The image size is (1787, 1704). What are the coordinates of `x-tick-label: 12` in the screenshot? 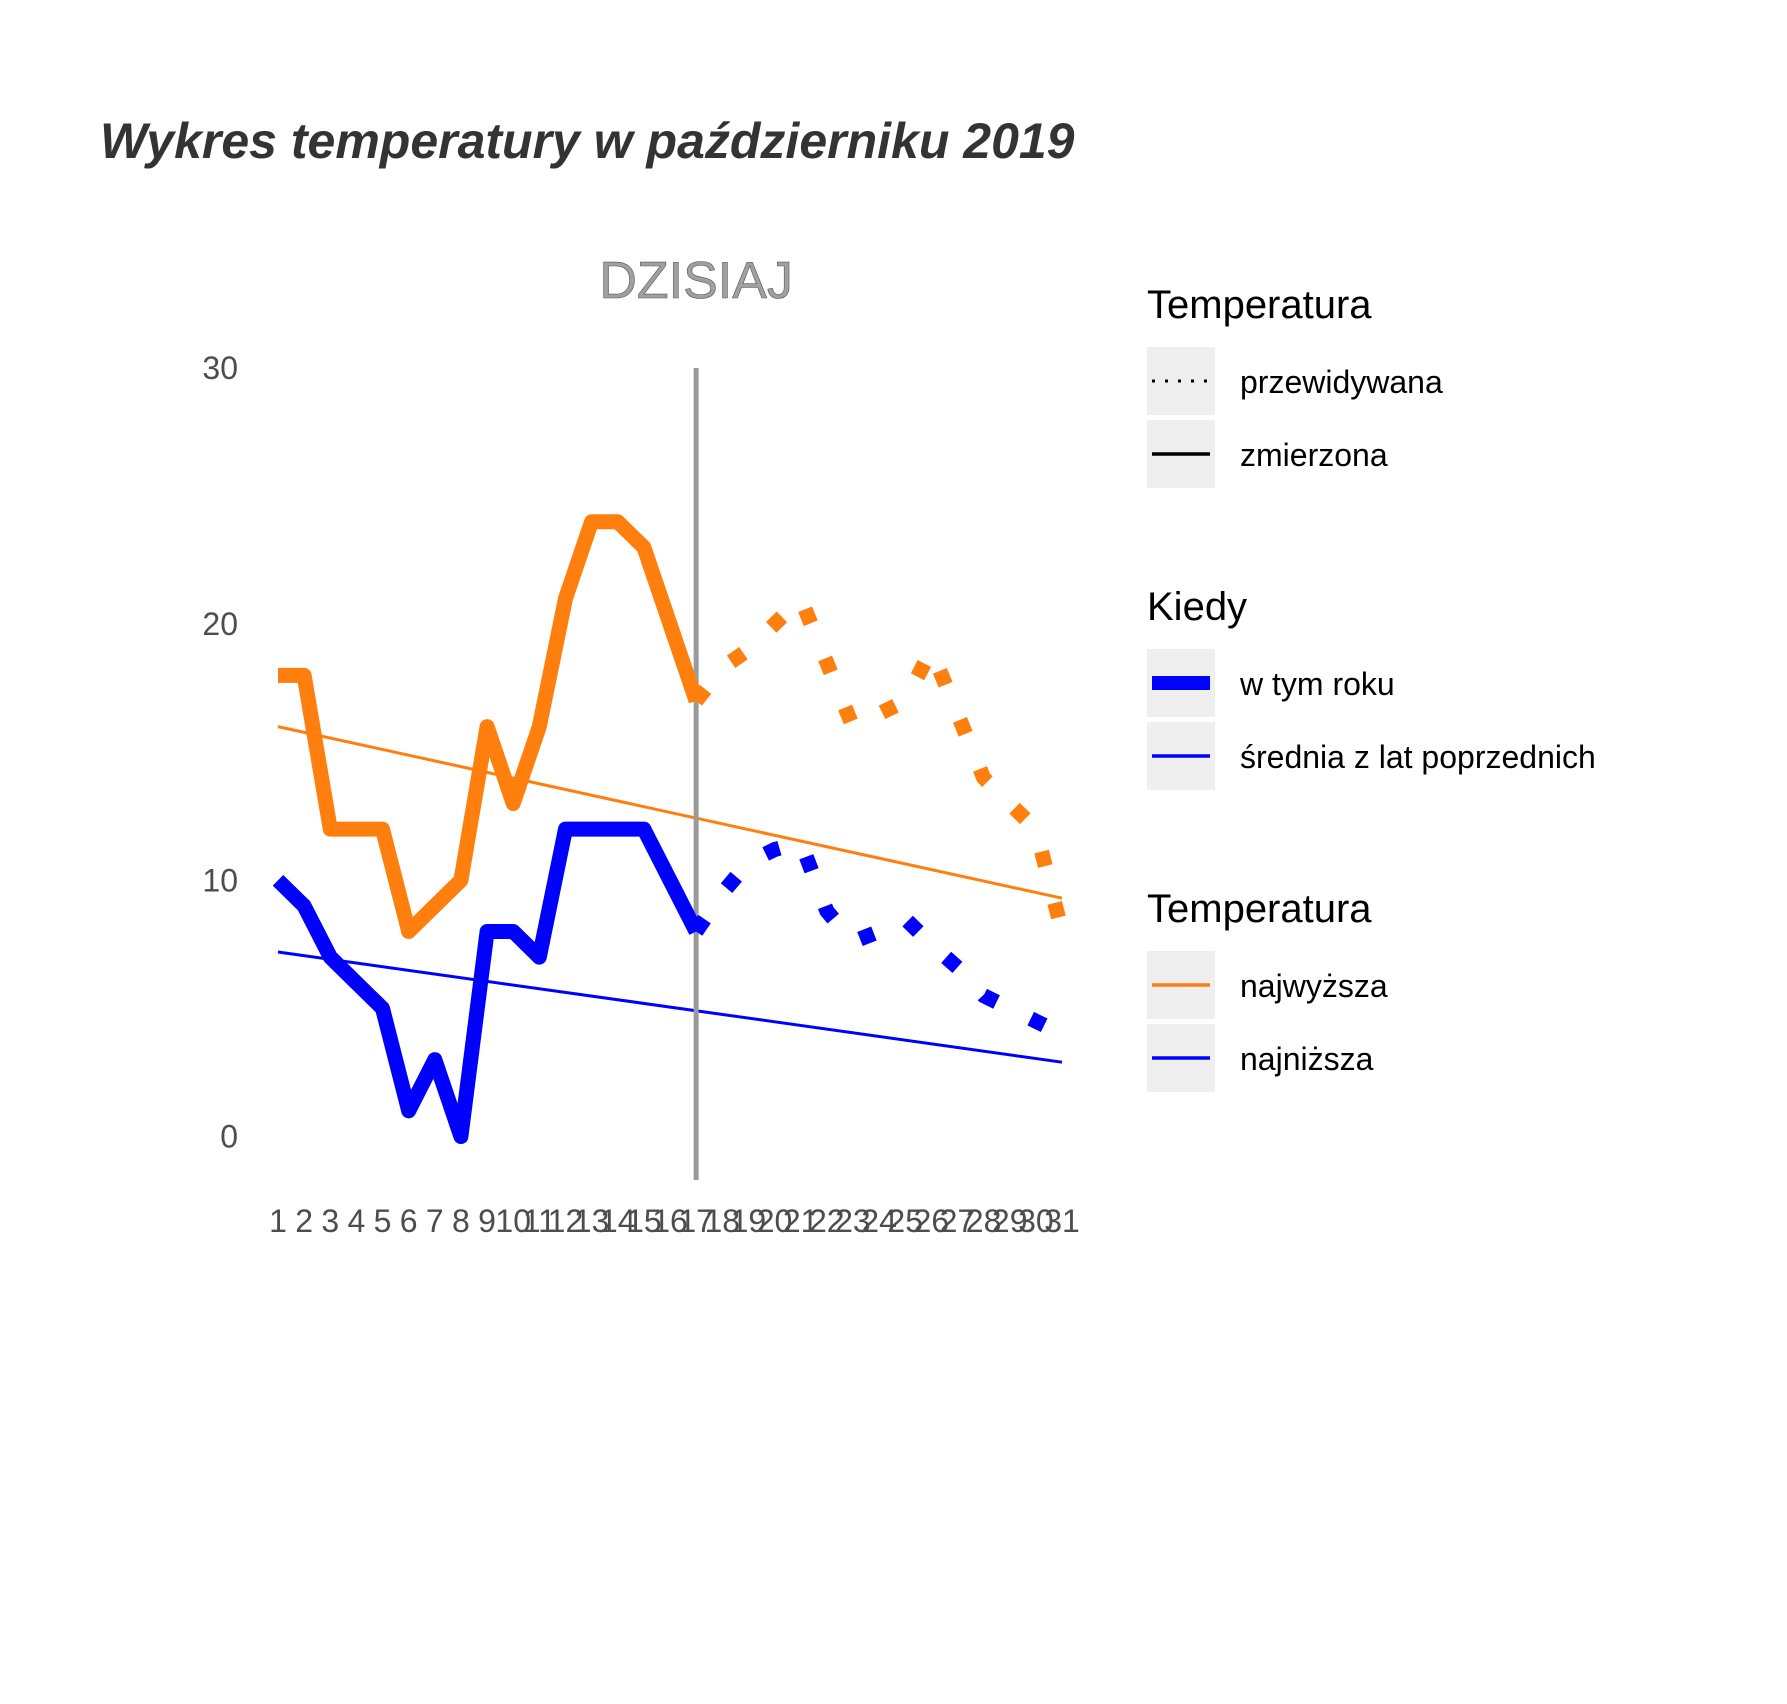 It's located at (566, 1221).